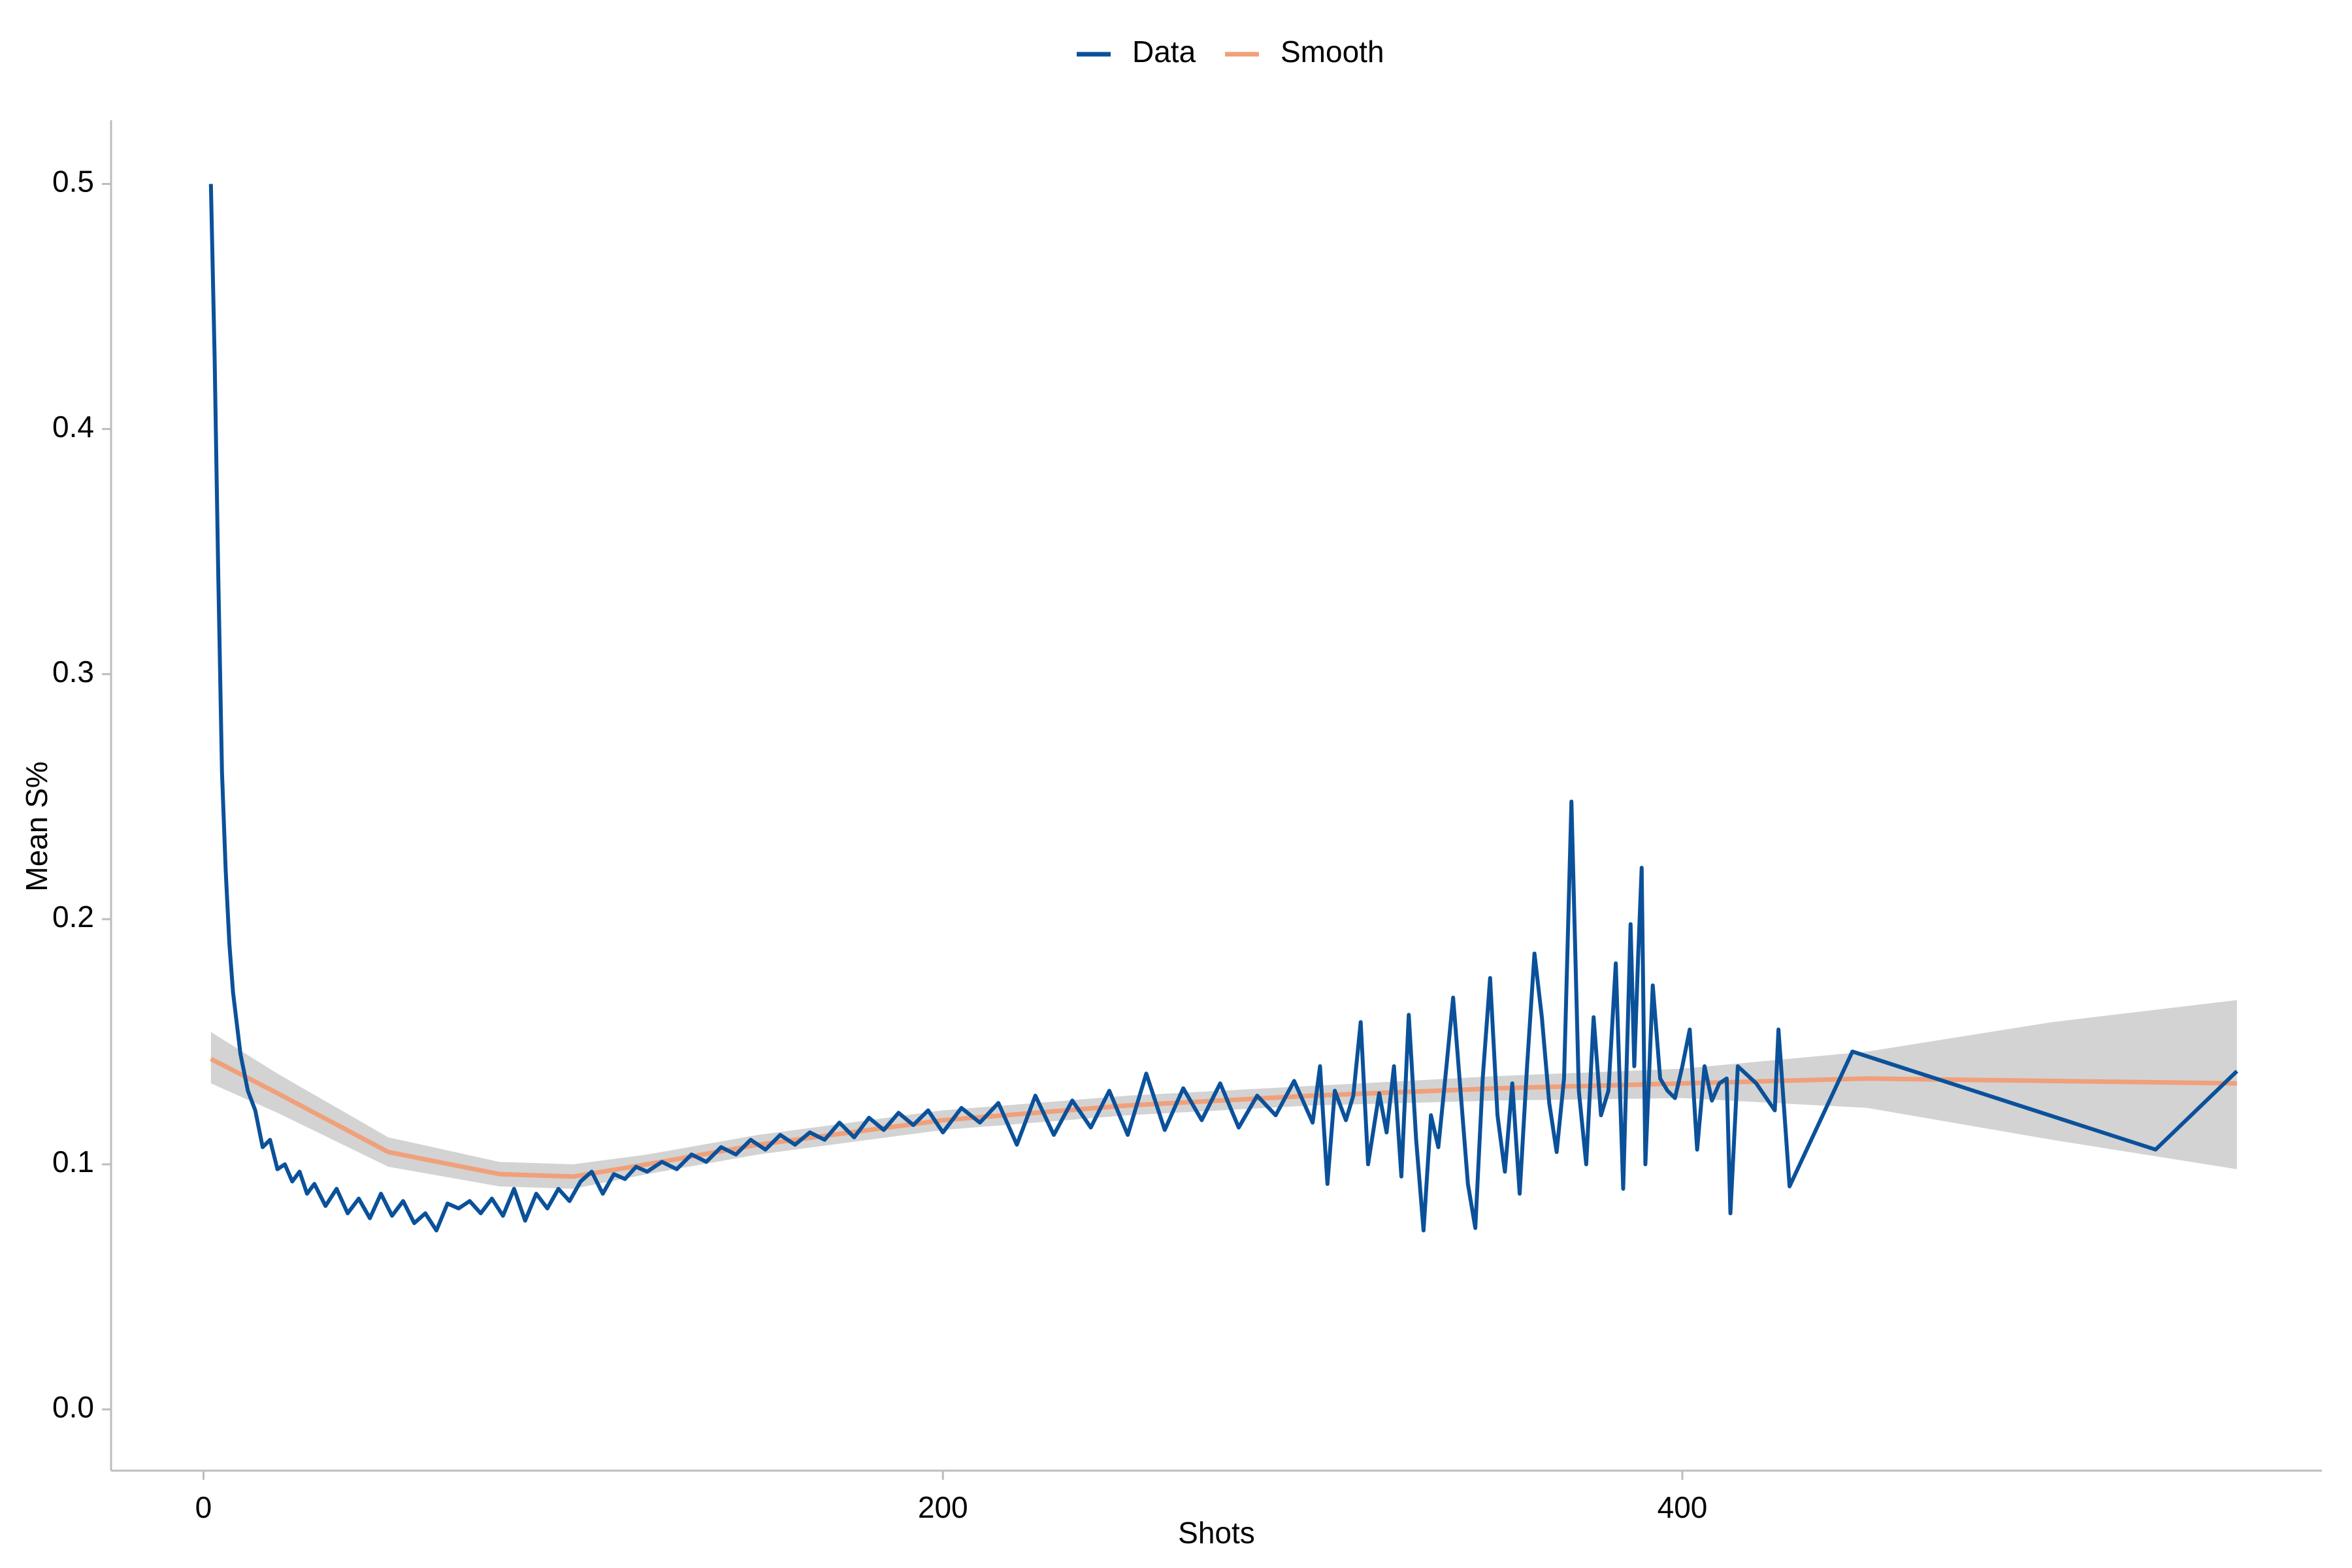 The width and height of the screenshot is (2352, 1568). I want to click on y-tick-label: 0.2, so click(73, 917).